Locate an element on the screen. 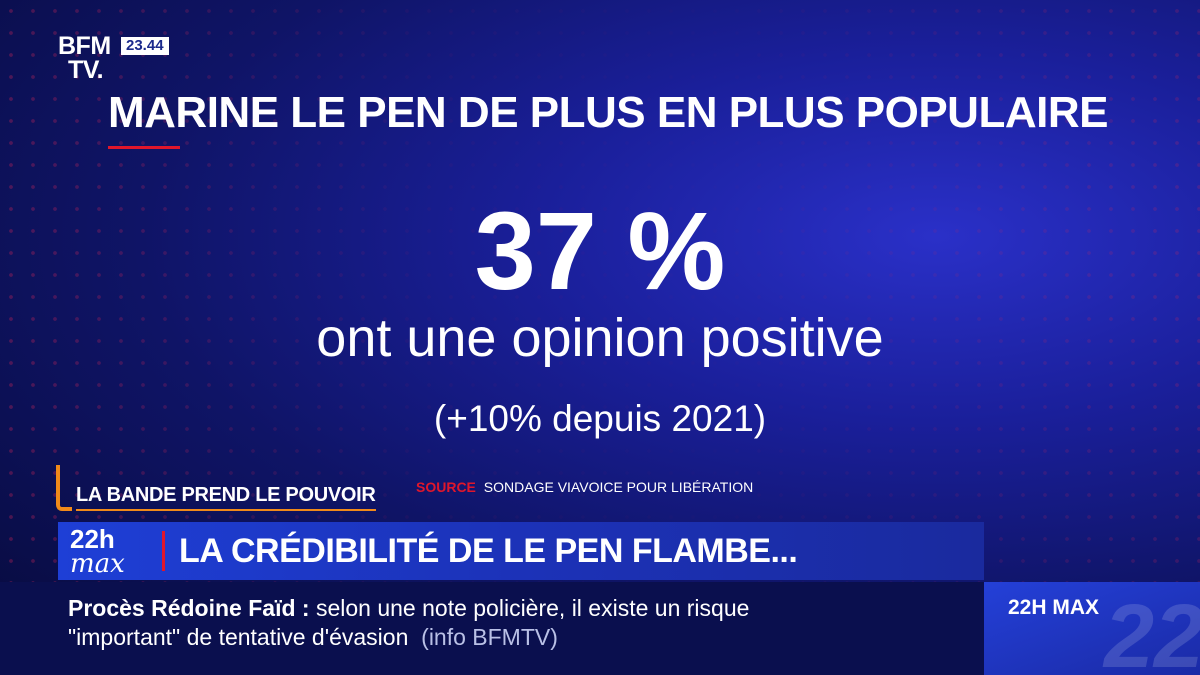  ticker-credit: (info BFMTV) is located at coordinates (489, 637).